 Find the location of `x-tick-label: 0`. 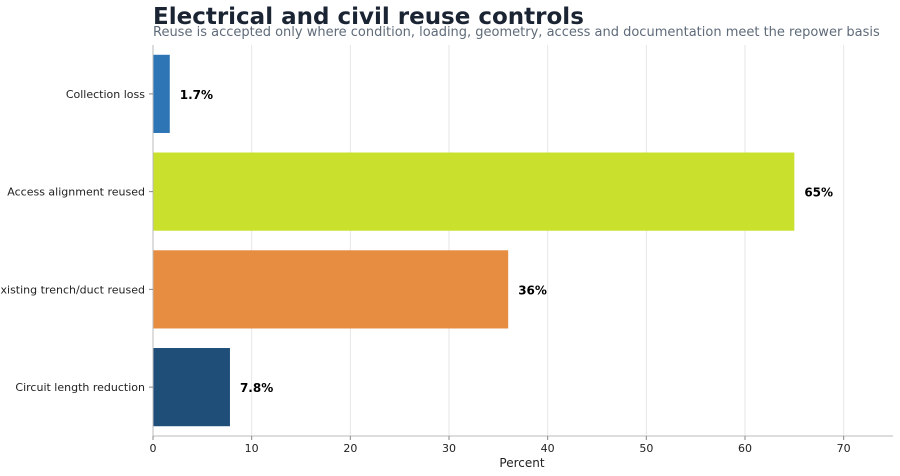

x-tick-label: 0 is located at coordinates (153, 448).